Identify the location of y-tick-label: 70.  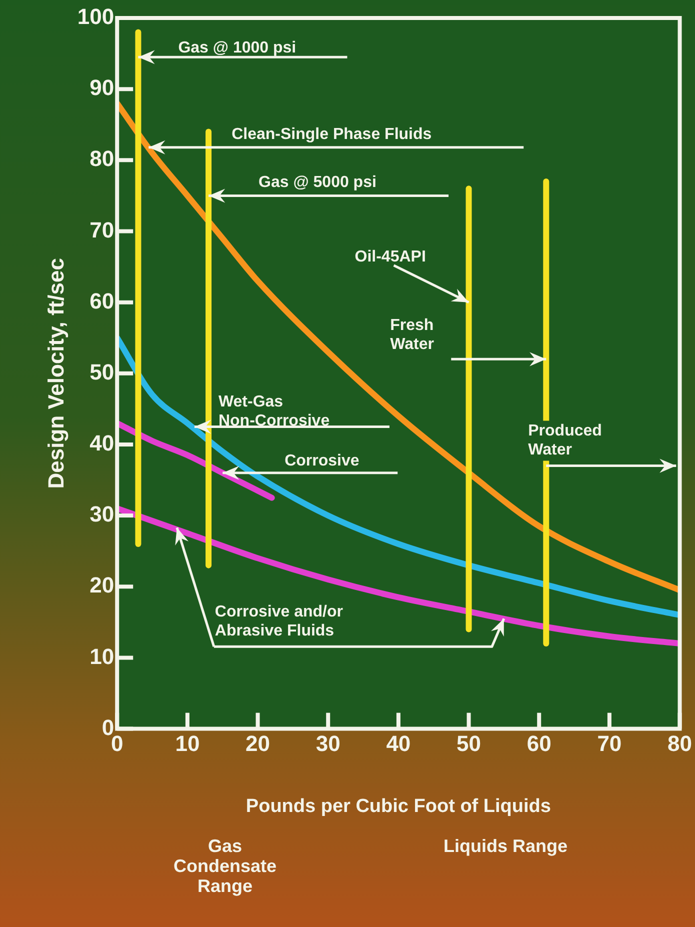
(102, 229).